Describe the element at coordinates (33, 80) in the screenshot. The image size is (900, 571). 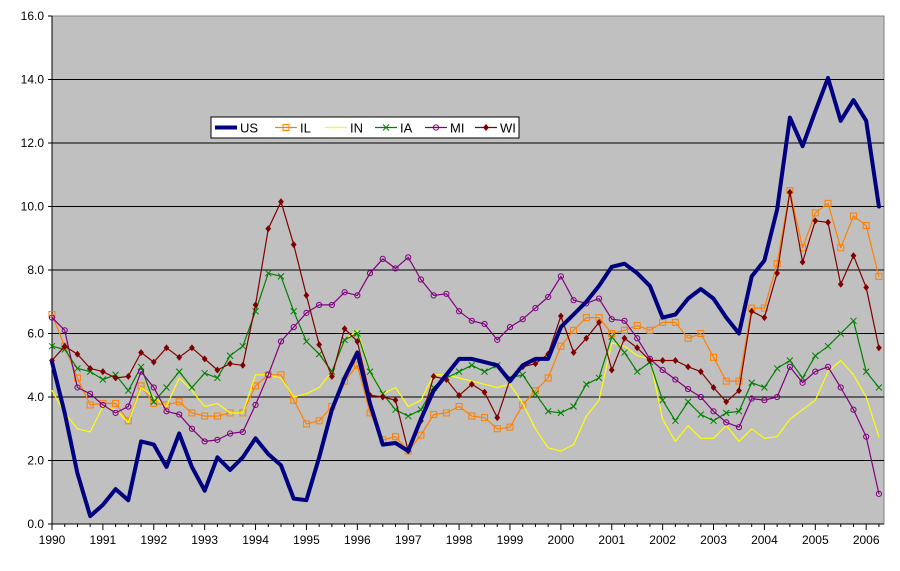
I see `y-tick-label-14.0: 14.0` at that location.